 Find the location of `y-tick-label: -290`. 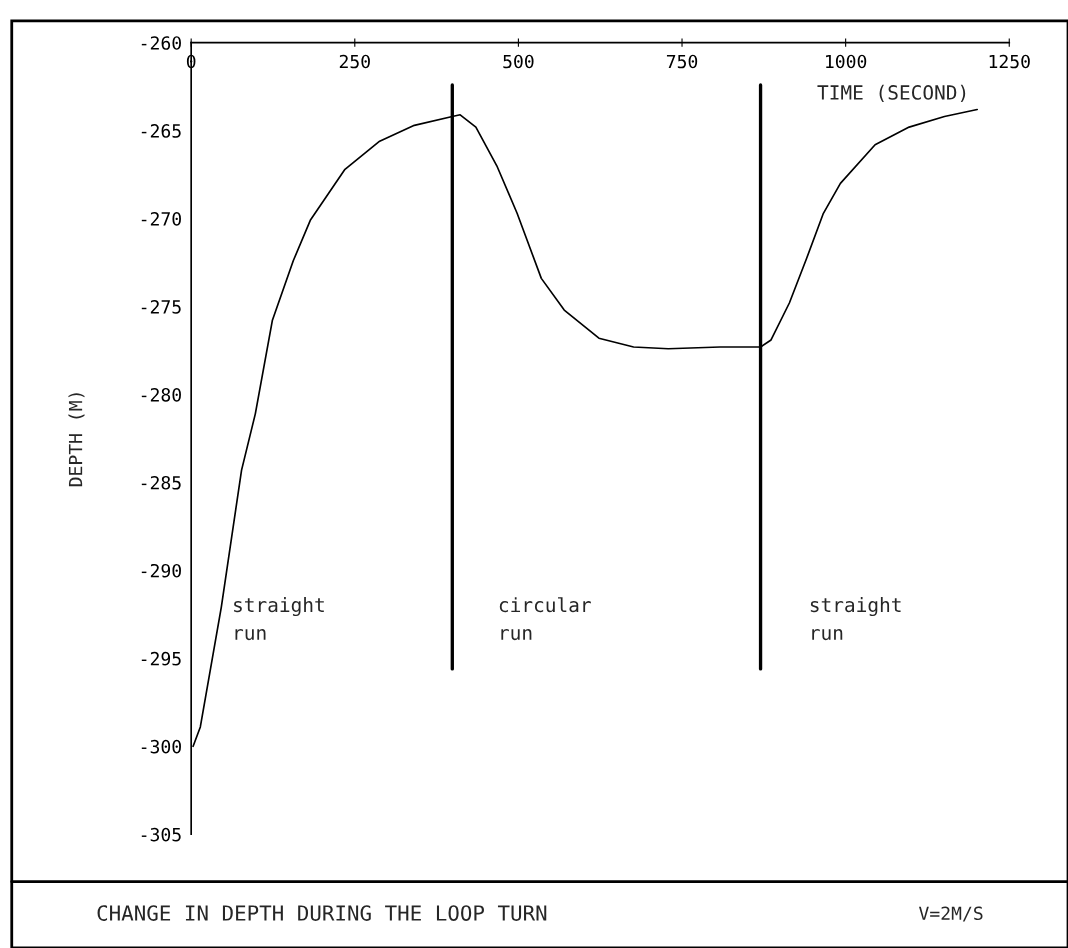

y-tick-label: -290 is located at coordinates (161, 570).